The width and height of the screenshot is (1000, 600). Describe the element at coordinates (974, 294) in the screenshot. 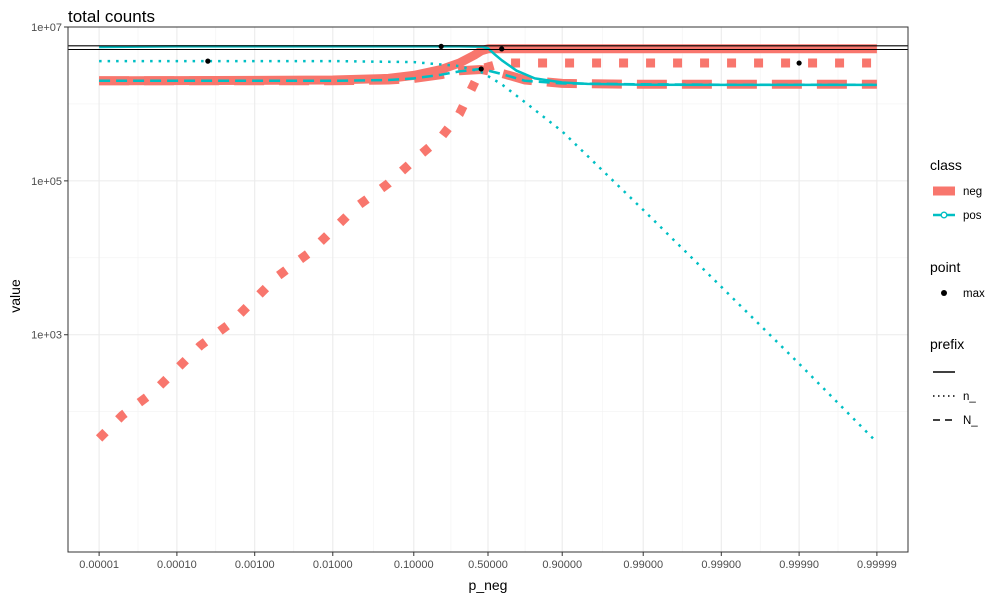

I see `legend-label-max: max` at that location.